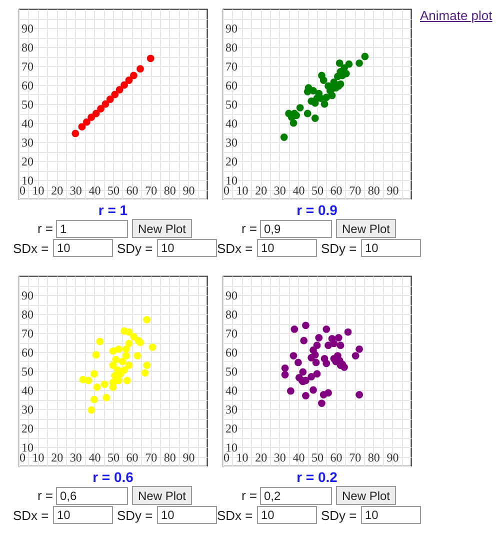 The image size is (501, 544). What do you see at coordinates (296, 496) in the screenshot?
I see `text-field: 0,2` at bounding box center [296, 496].